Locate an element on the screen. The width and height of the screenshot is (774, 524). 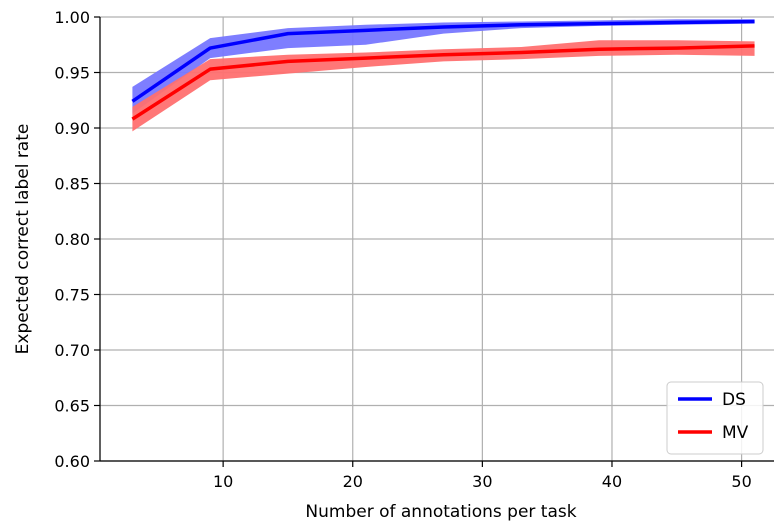
legend-frame is located at coordinates (715, 418).